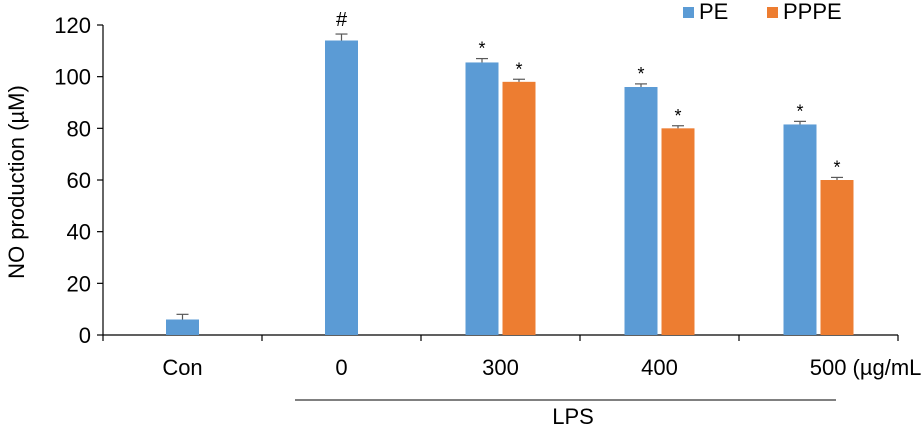  I want to click on x-tick-label: Con, so click(182, 367).